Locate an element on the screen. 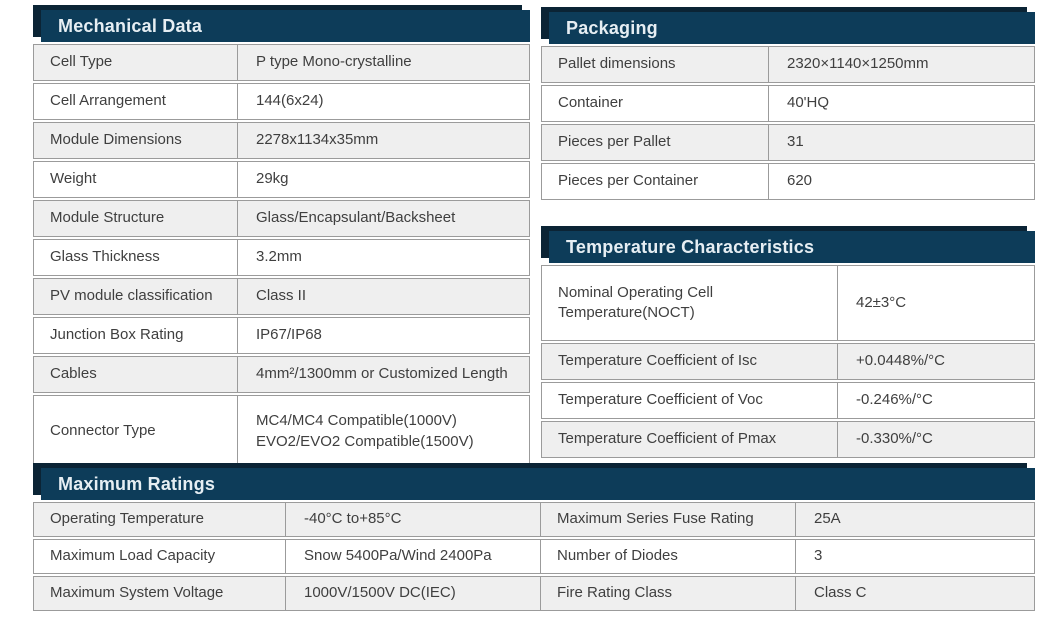 The width and height of the screenshot is (1060, 632). table-title: Packaging is located at coordinates (792, 28).